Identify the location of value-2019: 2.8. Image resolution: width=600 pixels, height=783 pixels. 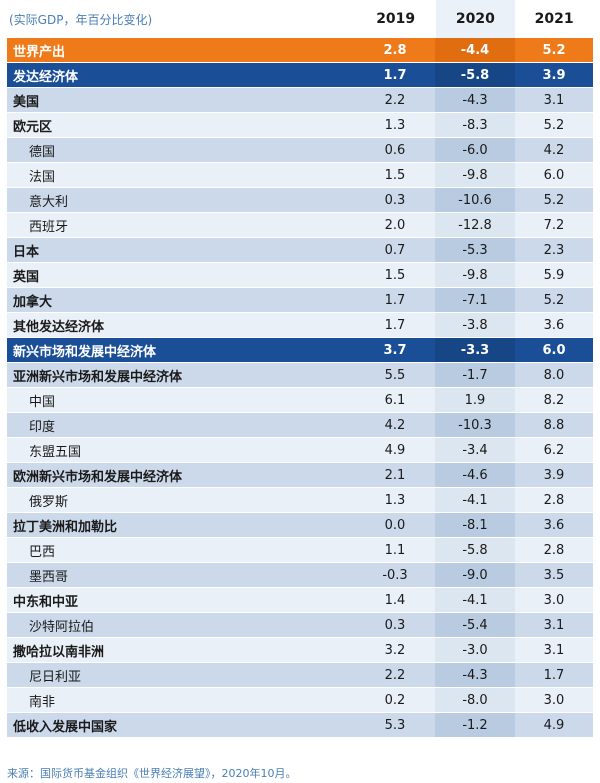
(395, 50).